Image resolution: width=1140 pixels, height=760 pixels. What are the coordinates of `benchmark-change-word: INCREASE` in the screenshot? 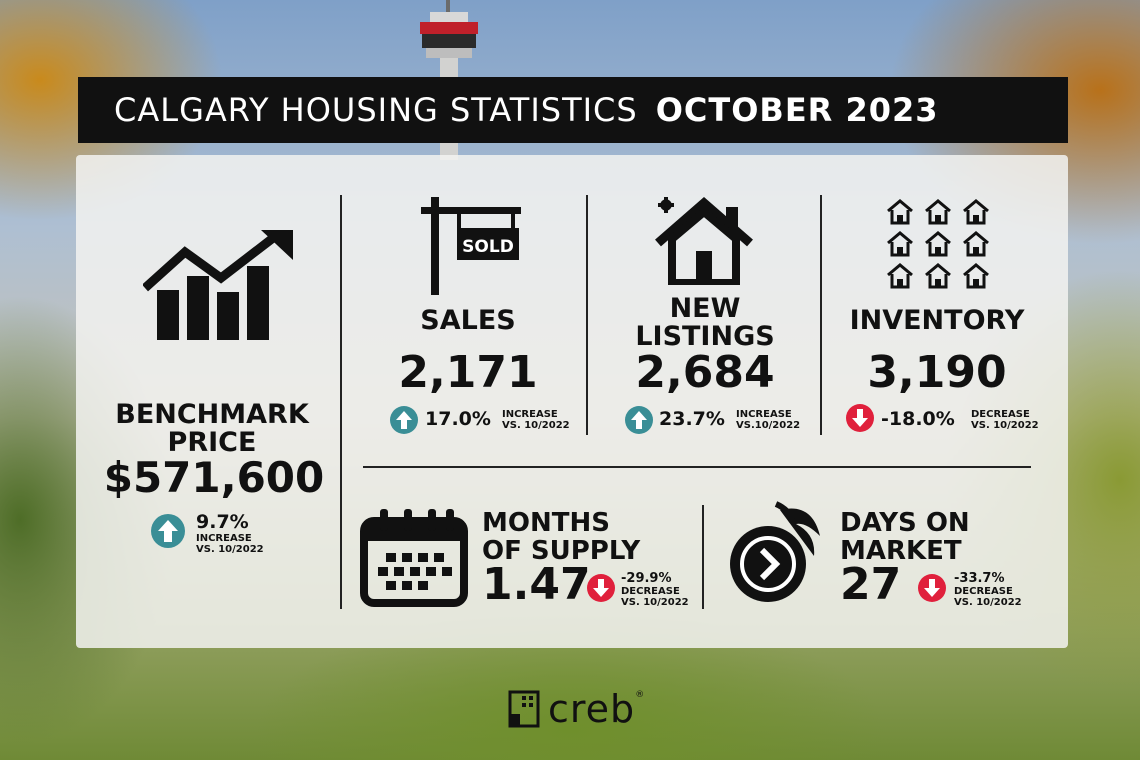 It's located at (224, 538).